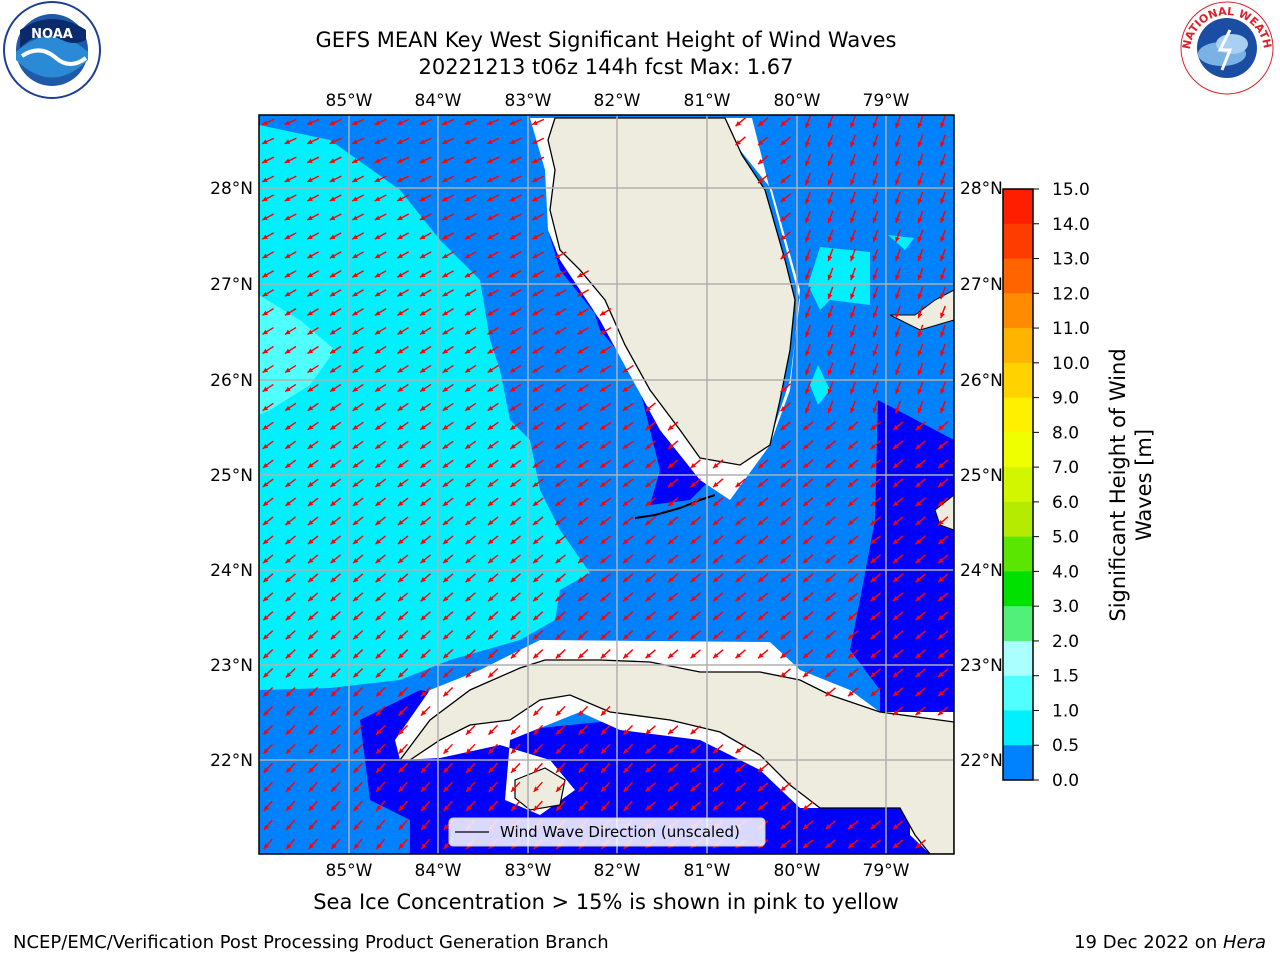 This screenshot has height=960, width=1280. Describe the element at coordinates (1065, 711) in the screenshot. I see `colorbar-tick-label: 1.0` at that location.